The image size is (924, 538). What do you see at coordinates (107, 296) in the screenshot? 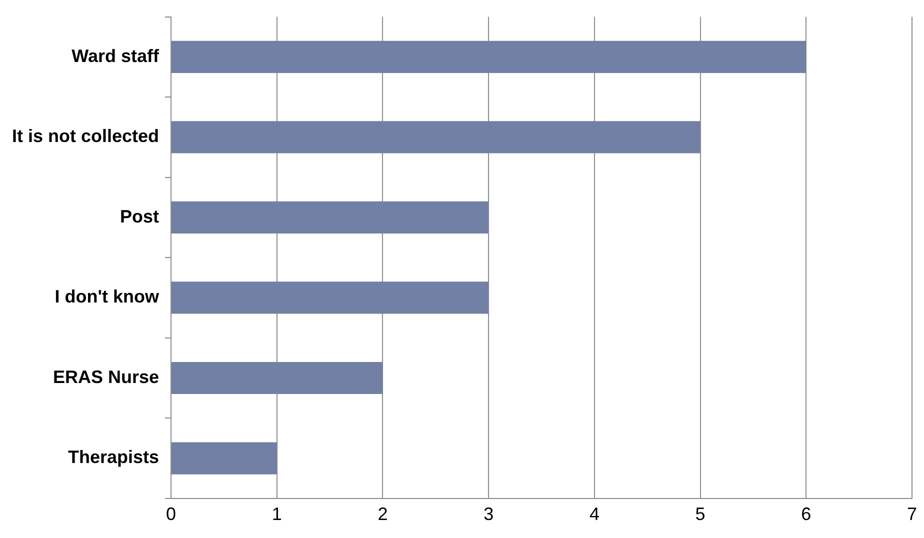
I see `y-tick-label: I don't know` at bounding box center [107, 296].